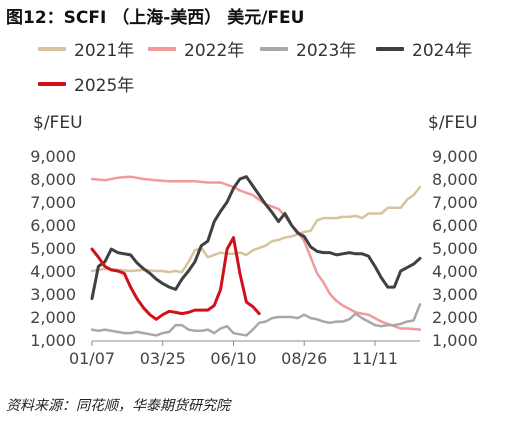  Describe the element at coordinates (53, 248) in the screenshot. I see `y-tick-label-left: 5,000` at that location.